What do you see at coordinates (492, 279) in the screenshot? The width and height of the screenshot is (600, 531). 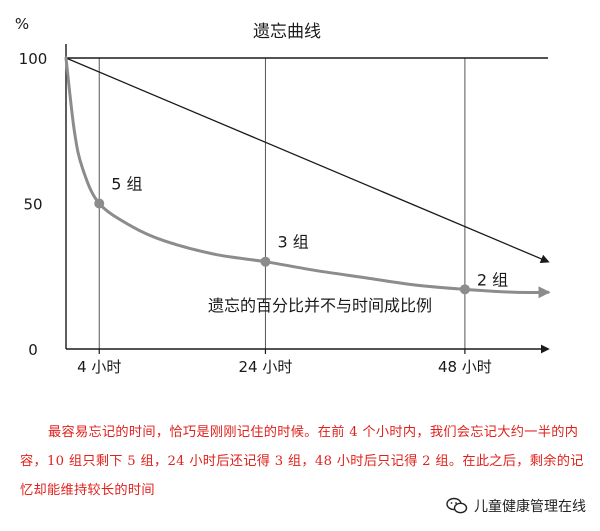 I see `data-label: 2 组` at bounding box center [492, 279].